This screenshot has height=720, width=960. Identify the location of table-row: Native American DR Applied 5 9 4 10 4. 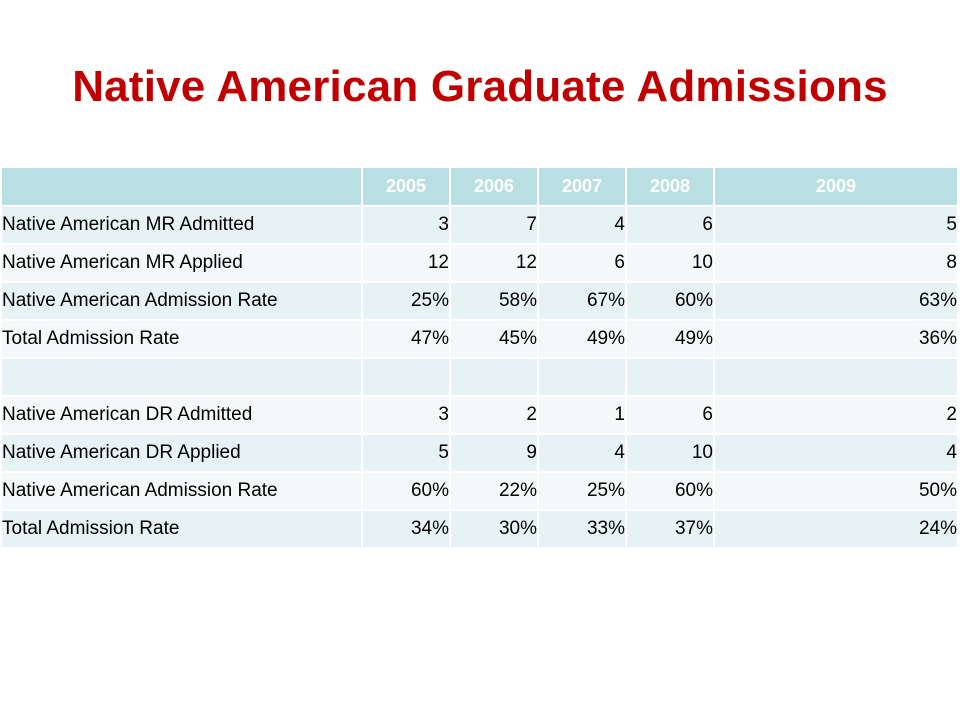
(480, 453).